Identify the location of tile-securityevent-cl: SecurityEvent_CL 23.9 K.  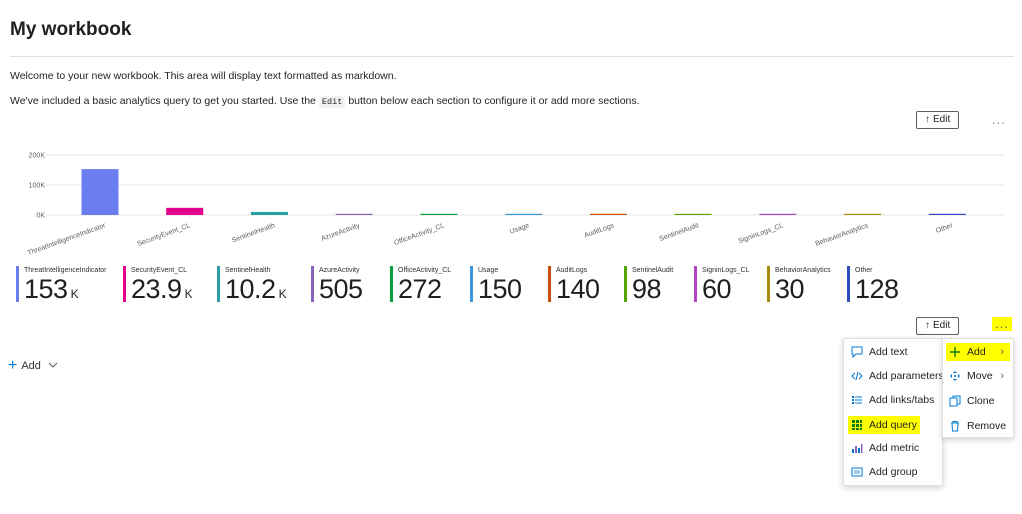
(158, 284).